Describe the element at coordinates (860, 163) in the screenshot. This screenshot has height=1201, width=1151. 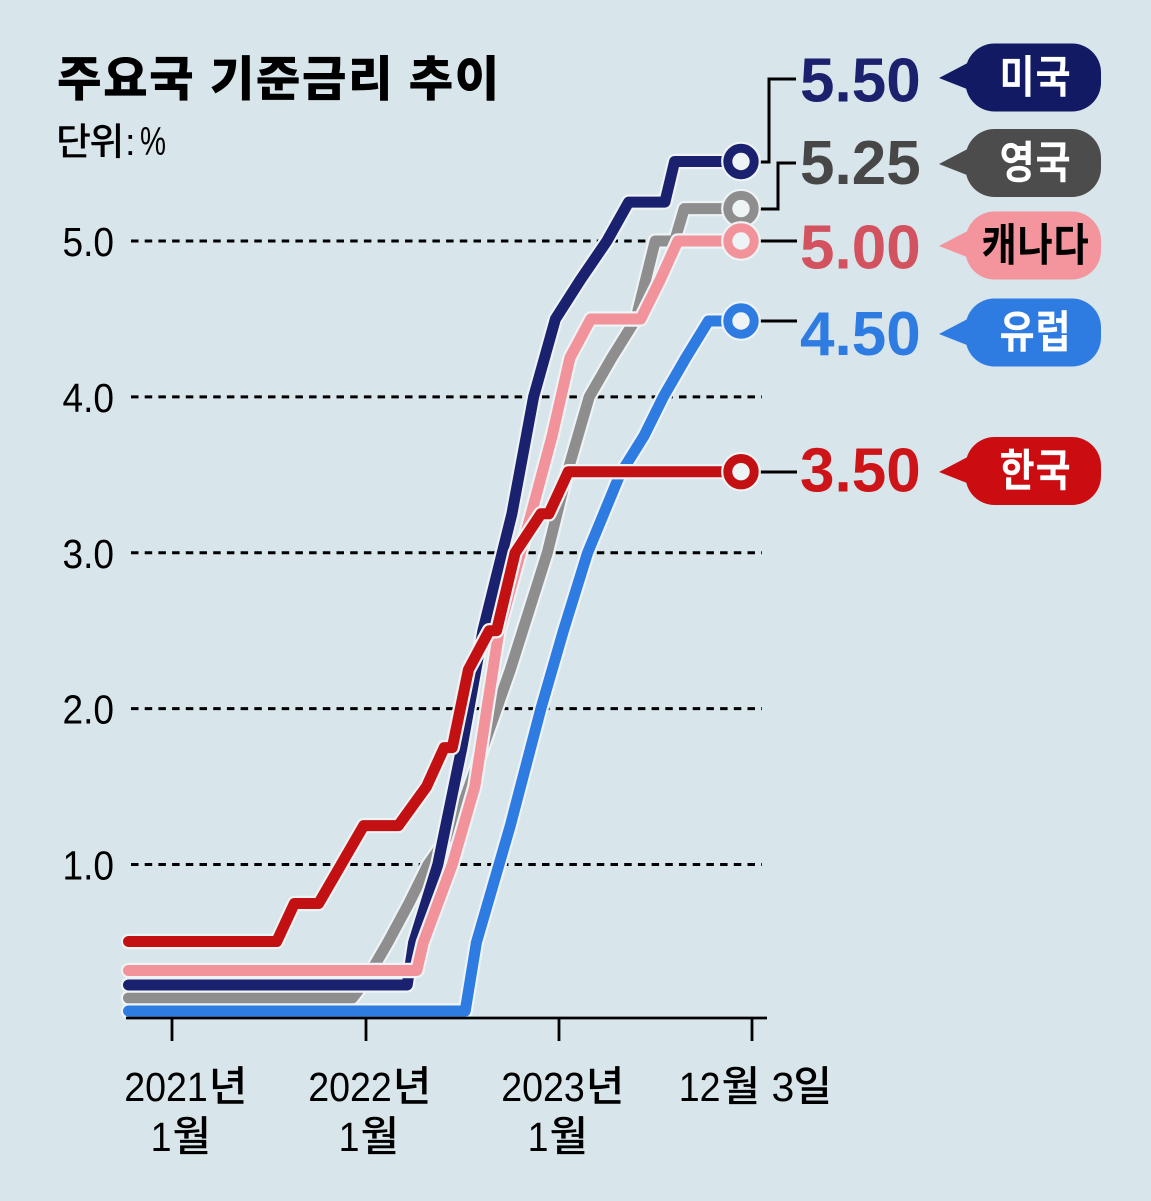
I see `svg-text: 5.25` at that location.